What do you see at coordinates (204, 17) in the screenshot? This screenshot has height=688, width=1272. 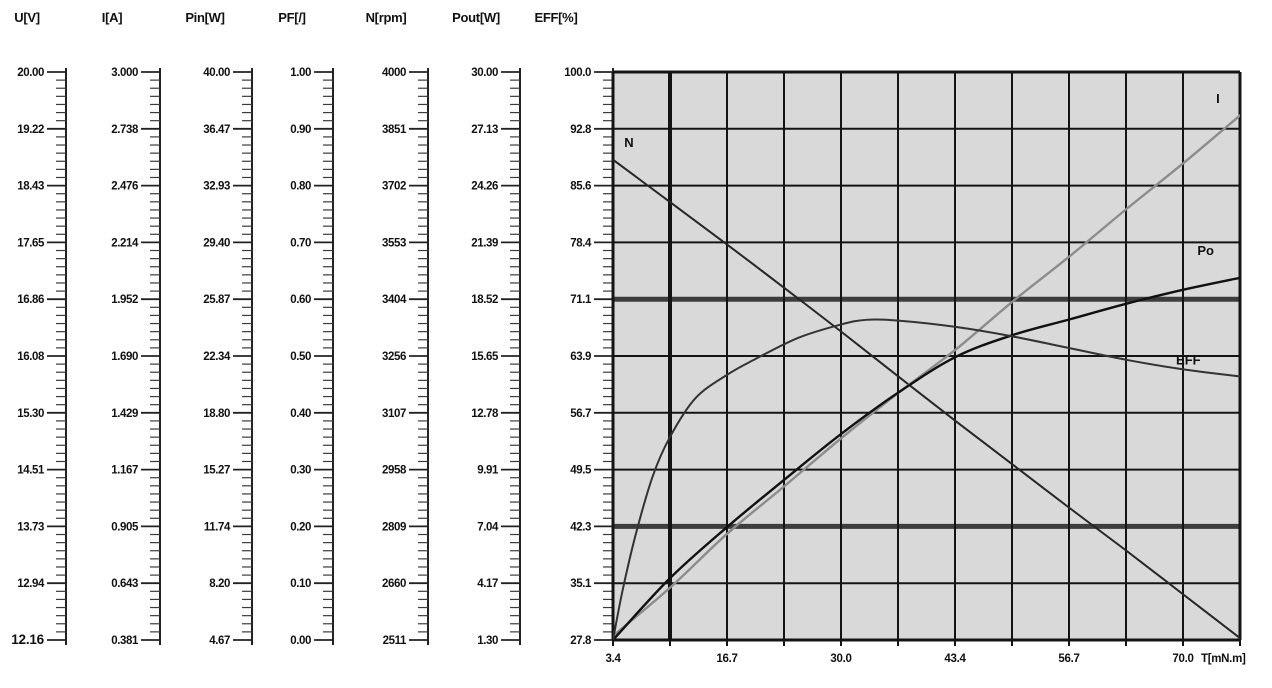 I see `axis-header: Pin[W]` at bounding box center [204, 17].